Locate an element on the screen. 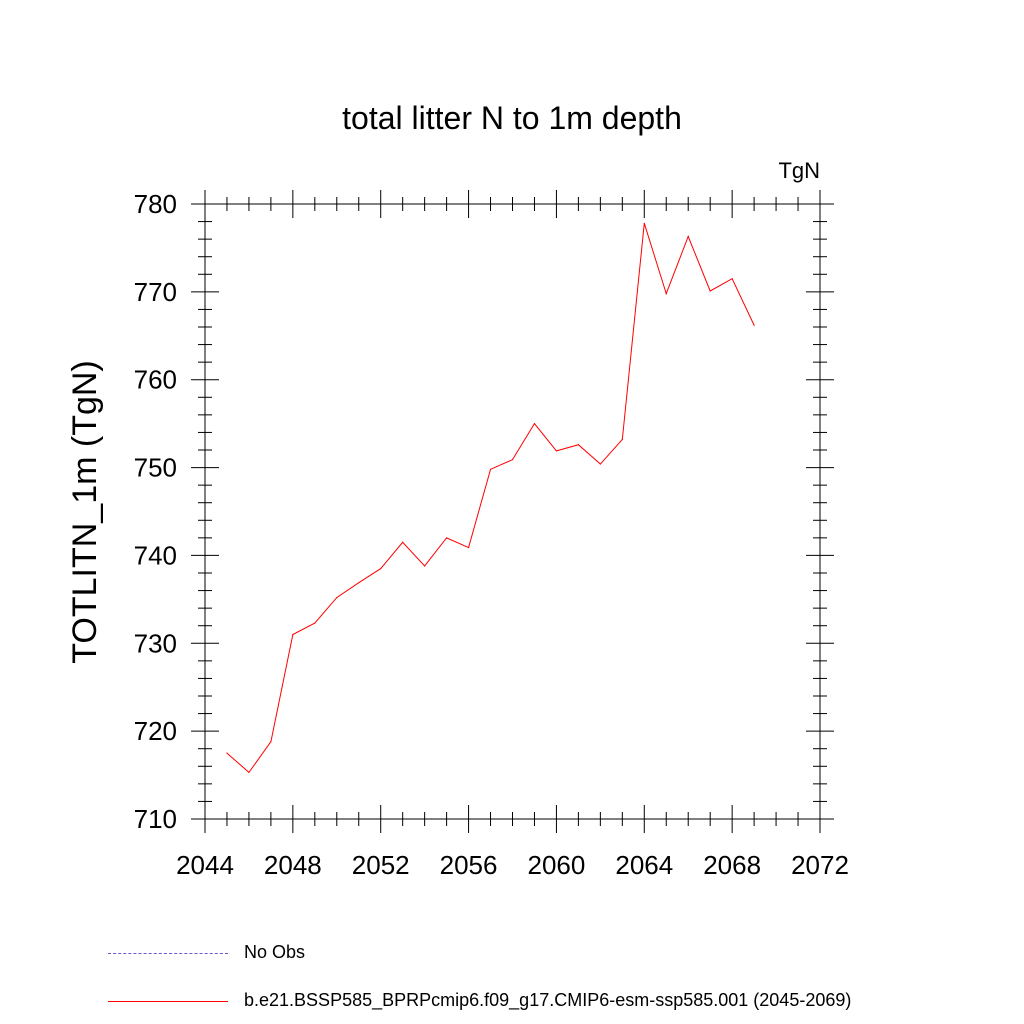  x-tick-label: 2044 is located at coordinates (205, 865).